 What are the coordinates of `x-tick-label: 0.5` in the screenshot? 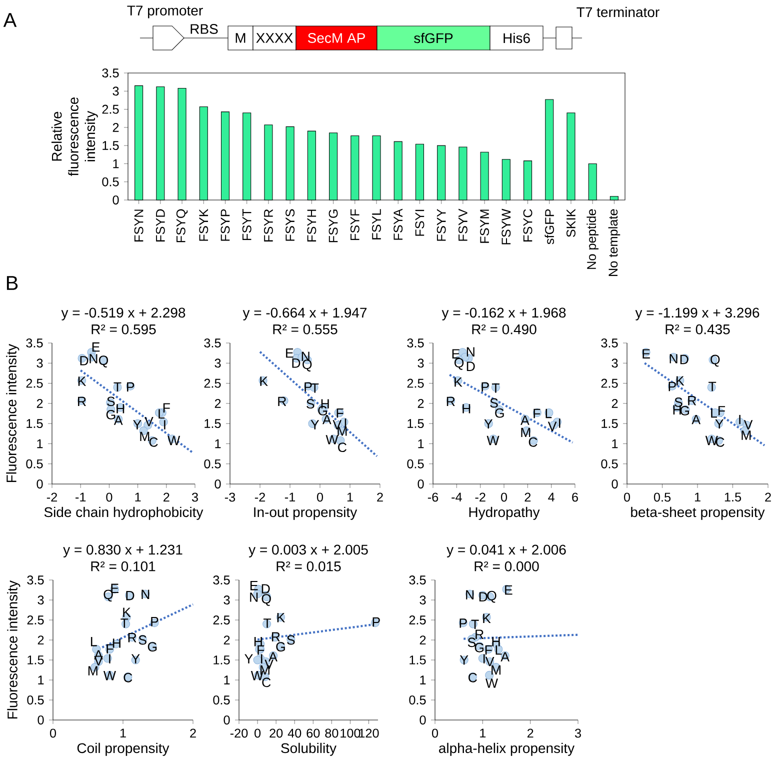 It's located at (662, 497).